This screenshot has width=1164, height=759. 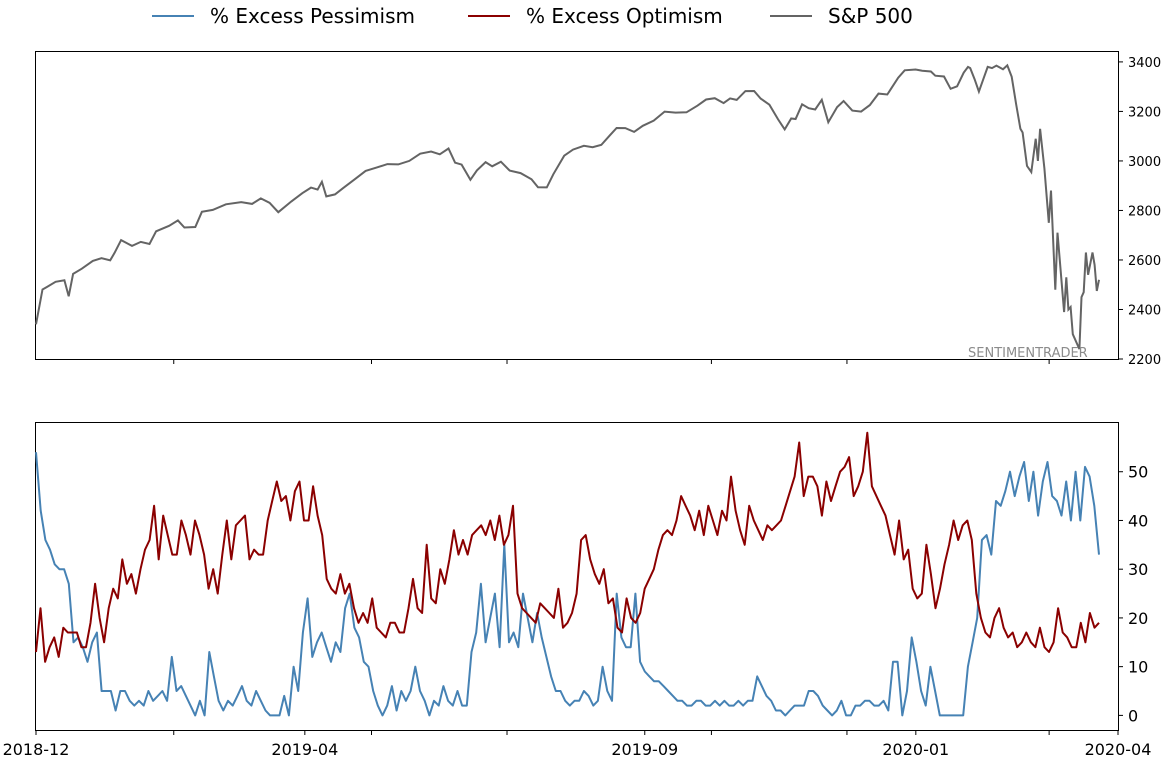 I want to click on y-tick-label: 50, so click(x=1138, y=472).